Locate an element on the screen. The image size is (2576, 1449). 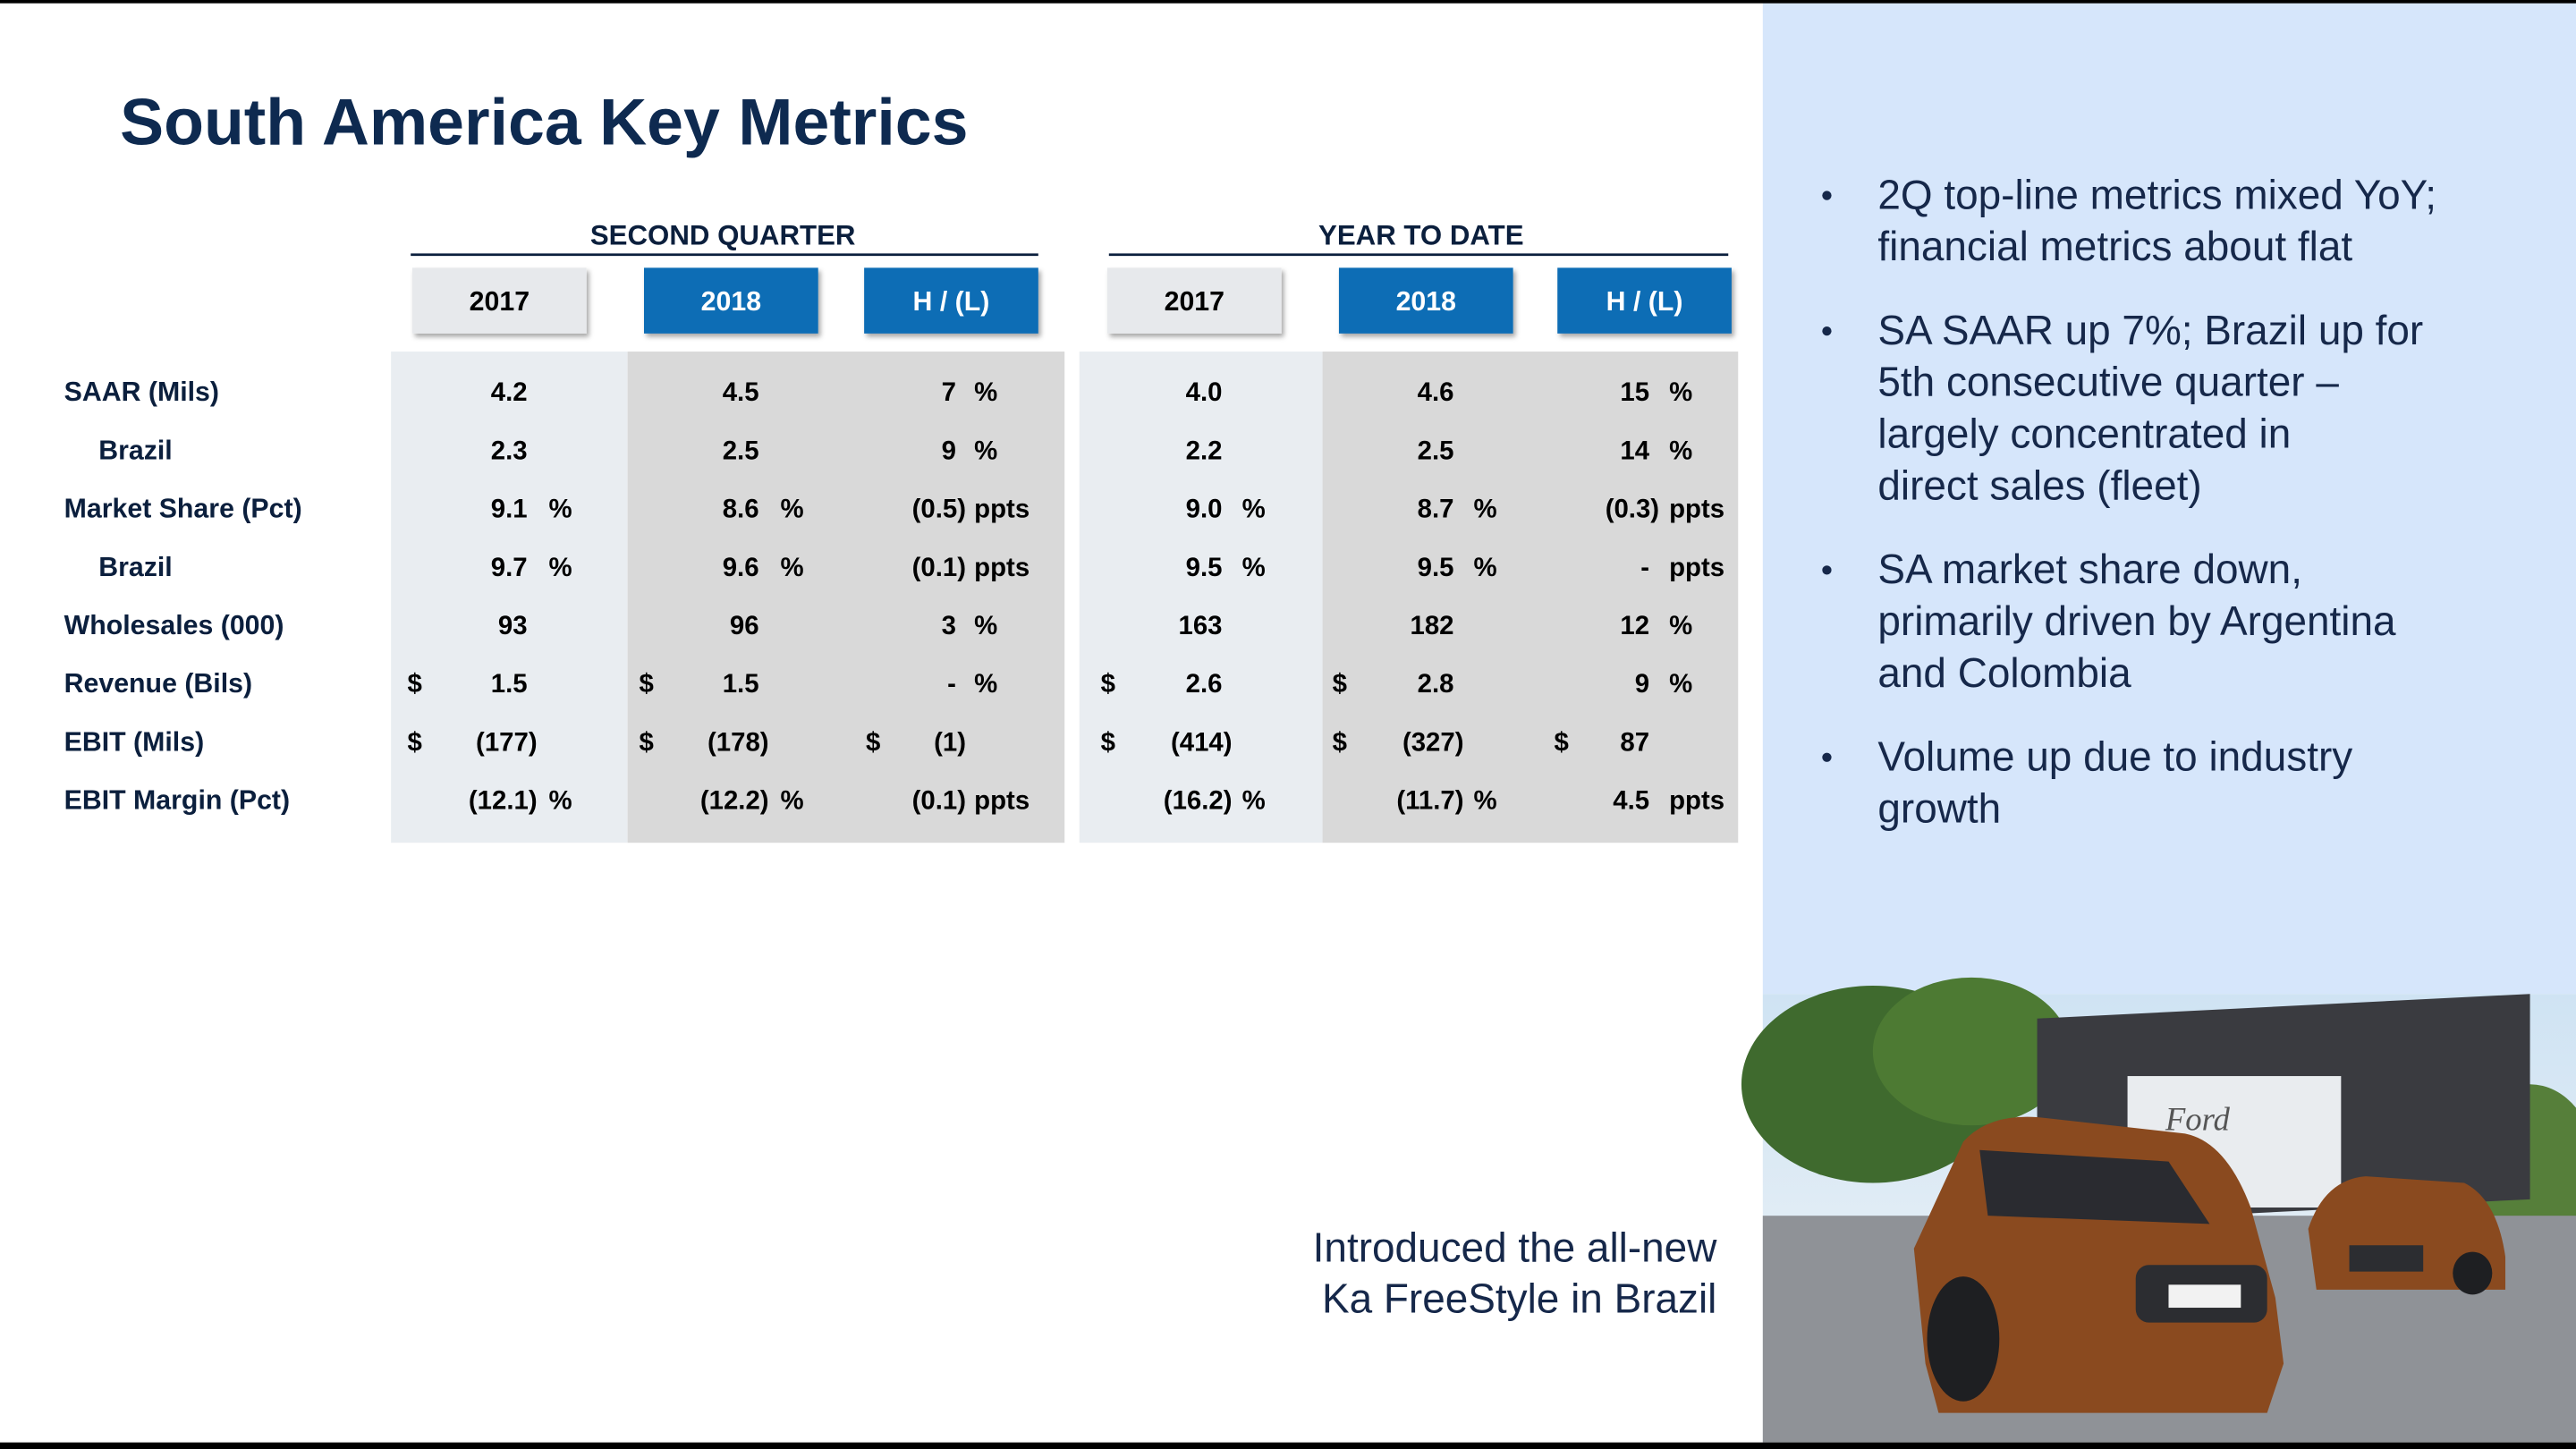
cell-value: (0.5) is located at coordinates (939, 509).